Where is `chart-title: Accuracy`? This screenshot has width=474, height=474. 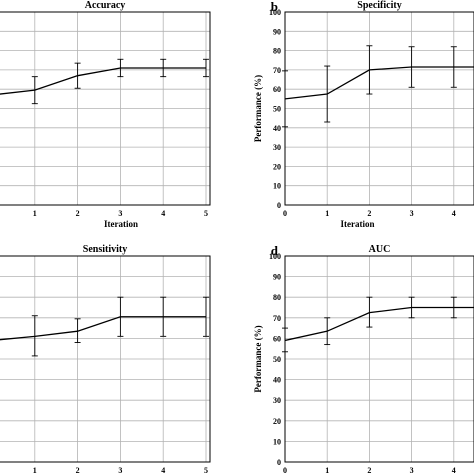 chart-title: Accuracy is located at coordinates (105, 5).